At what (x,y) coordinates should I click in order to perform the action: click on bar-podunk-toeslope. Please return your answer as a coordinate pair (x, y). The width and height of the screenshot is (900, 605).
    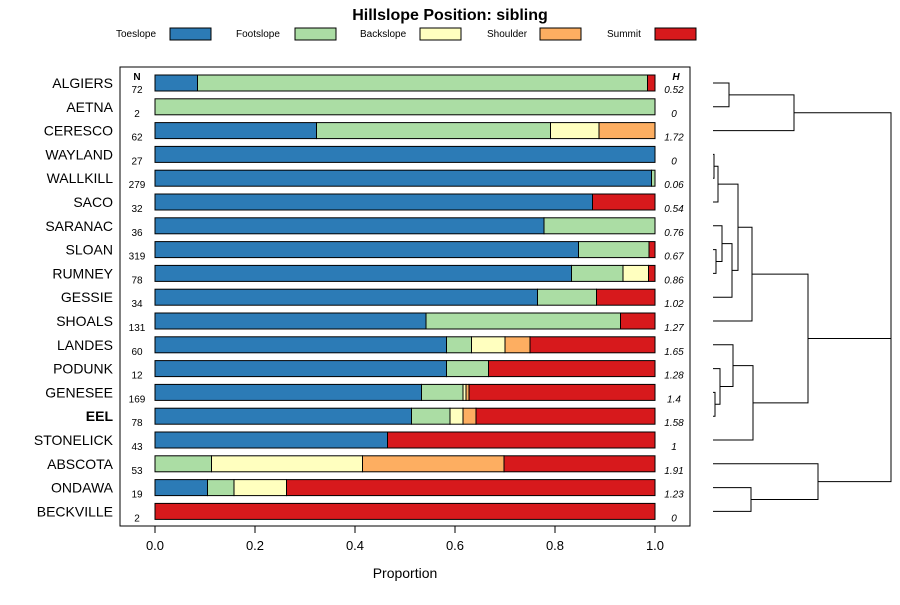
    Looking at the image, I should click on (300, 369).